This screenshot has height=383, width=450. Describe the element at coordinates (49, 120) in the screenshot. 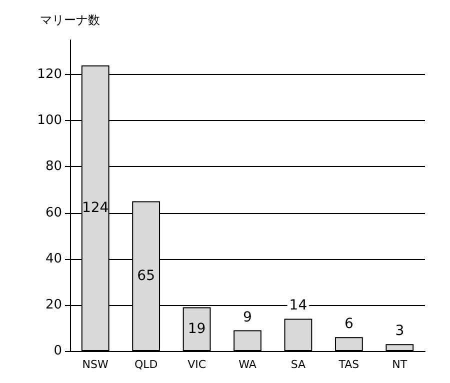

I see `y-tick-label: 100` at that location.